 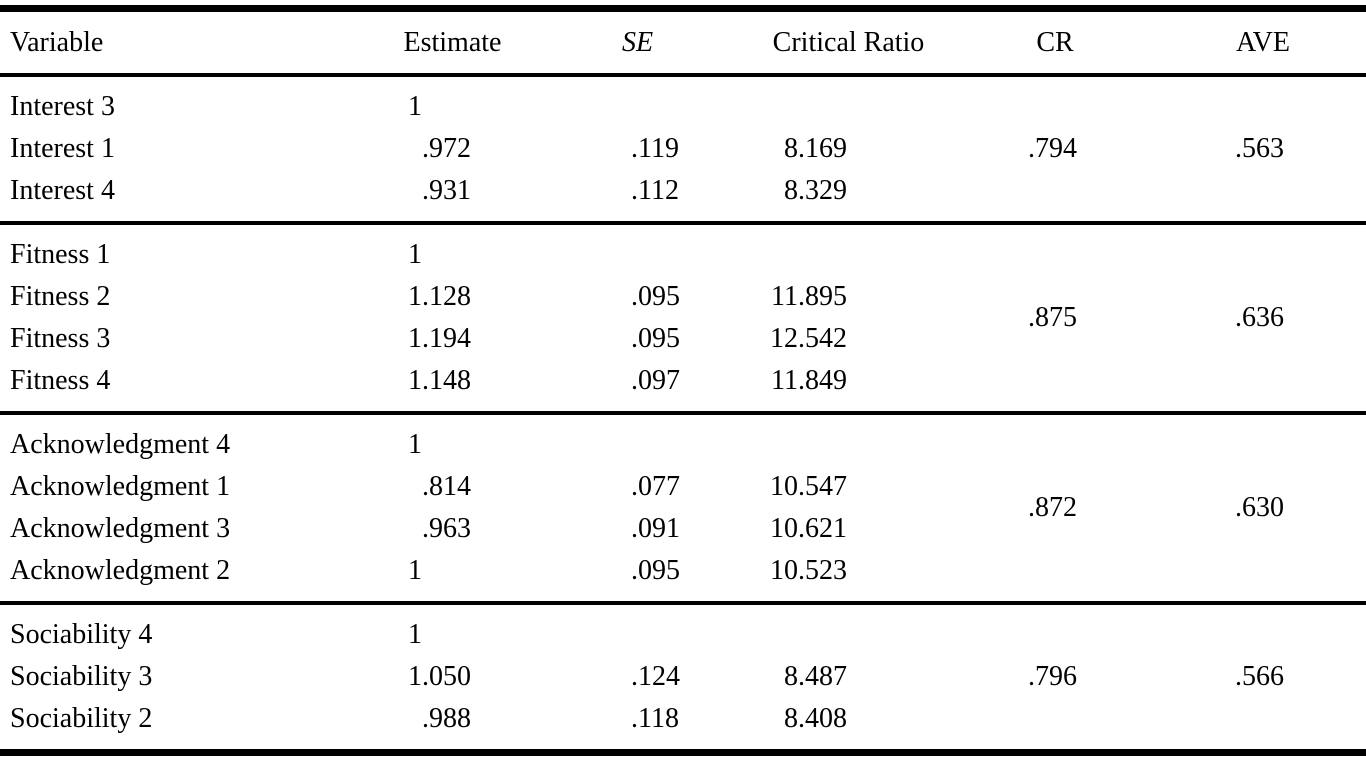 I want to click on column-header-ave: AVE, so click(x=1263, y=42).